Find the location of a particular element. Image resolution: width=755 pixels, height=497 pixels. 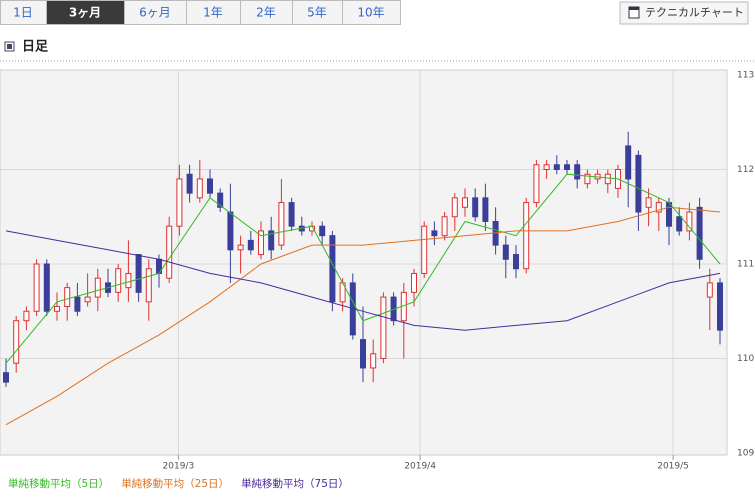

y-tick-label: 111 is located at coordinates (745, 265).